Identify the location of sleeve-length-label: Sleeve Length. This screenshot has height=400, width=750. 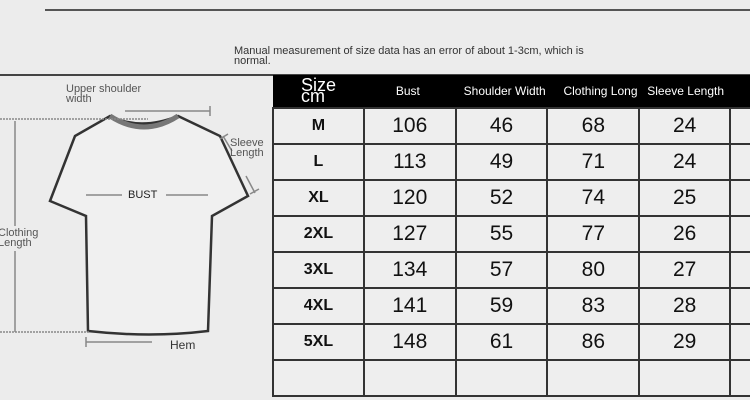
(247, 148).